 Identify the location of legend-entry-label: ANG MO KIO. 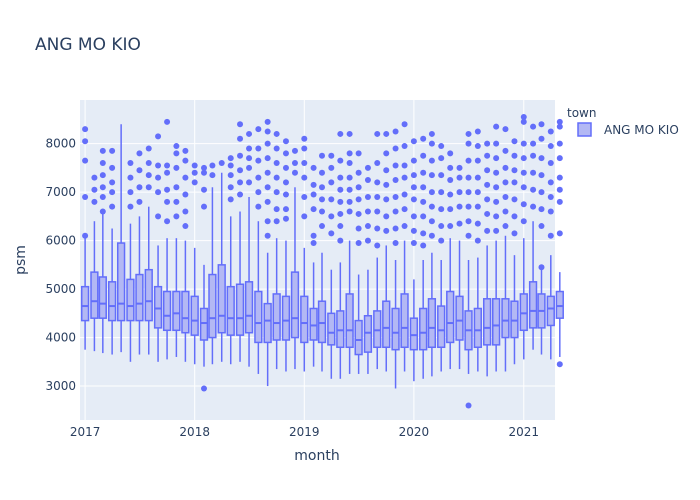
(641, 130).